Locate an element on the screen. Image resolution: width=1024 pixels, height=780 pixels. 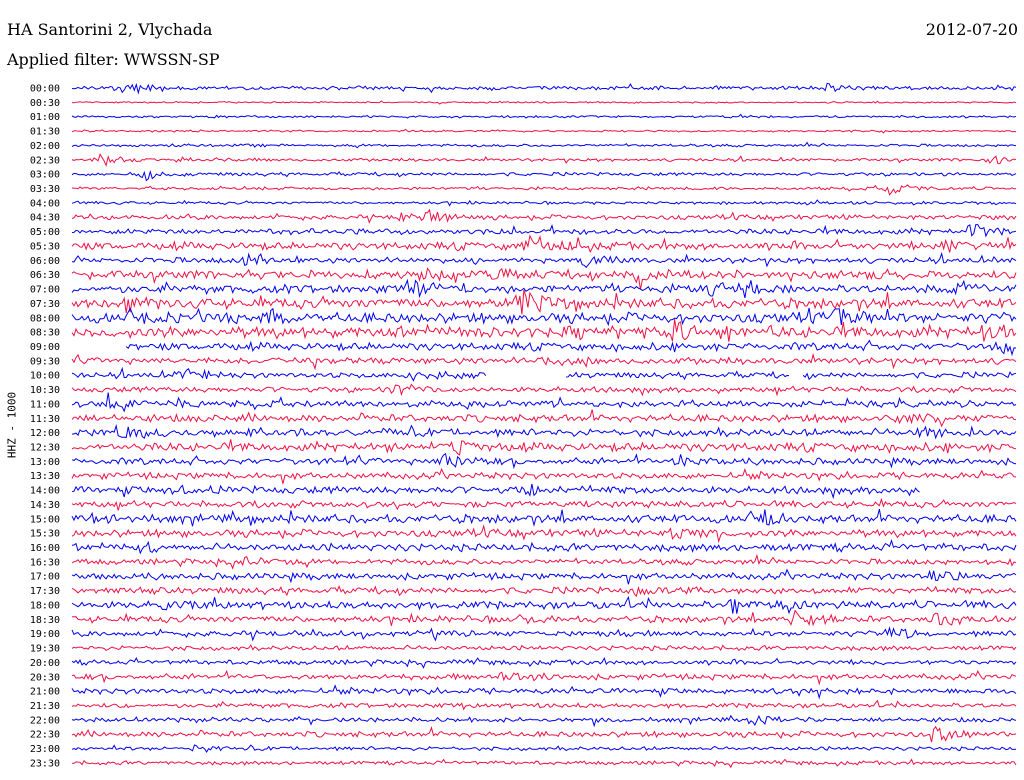
trace-time-label: 22:00 is located at coordinates (45, 720).